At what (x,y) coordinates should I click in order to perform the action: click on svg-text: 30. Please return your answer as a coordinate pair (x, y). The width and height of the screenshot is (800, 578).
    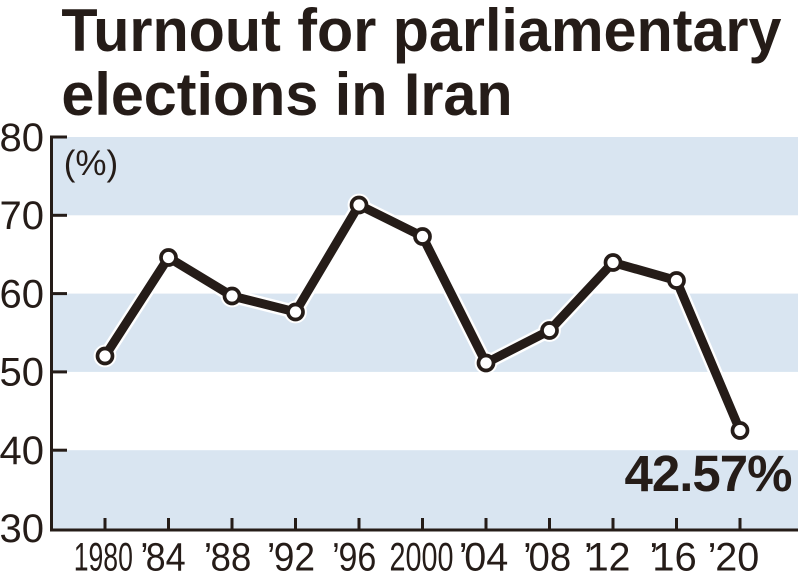
    Looking at the image, I should click on (22, 529).